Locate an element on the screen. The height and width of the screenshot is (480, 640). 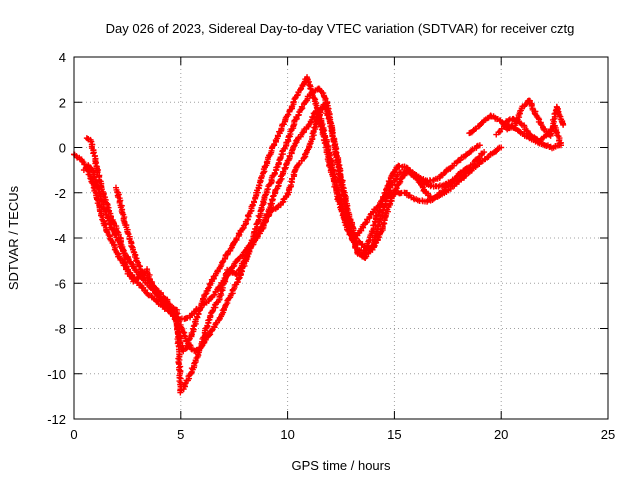
x-axis-label: GPS time / hours is located at coordinates (341, 465).